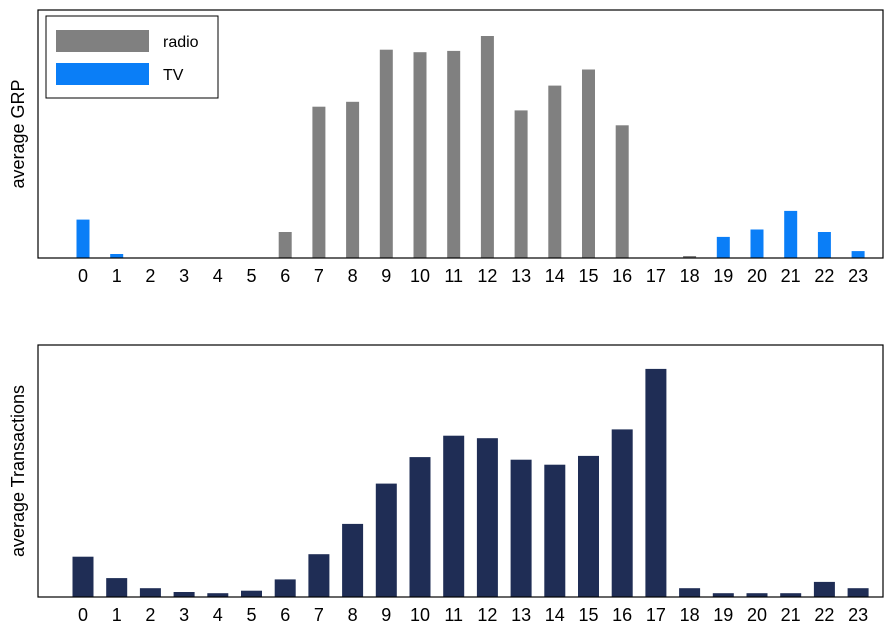  Describe the element at coordinates (473, 615) in the screenshot. I see `transactions-x-tick-labels: 0 1 2 3 4 5 6 7 8 9 10 11 12 13 14 15 16 17 18 19 20 21 22 23` at that location.